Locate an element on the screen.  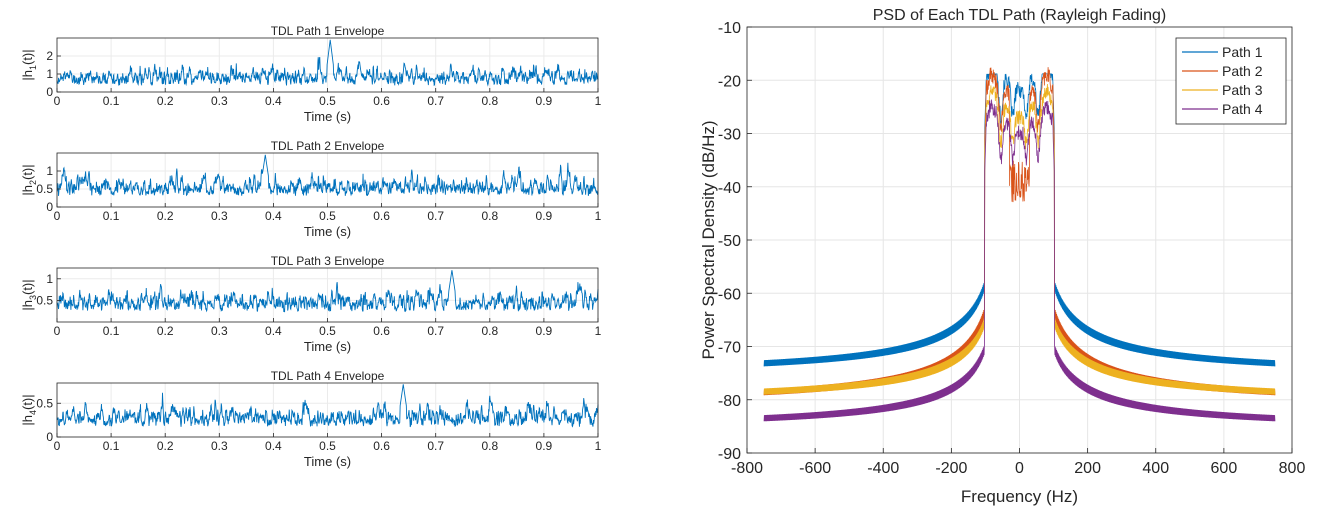
psd-title: PSD of Each TDL Path (Rayleigh Fading) is located at coordinates (1019, 15).